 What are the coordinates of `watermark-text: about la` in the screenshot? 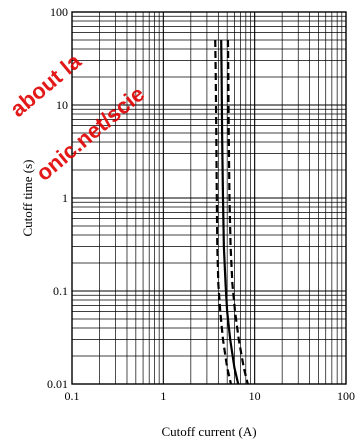 It's located at (45, 85).